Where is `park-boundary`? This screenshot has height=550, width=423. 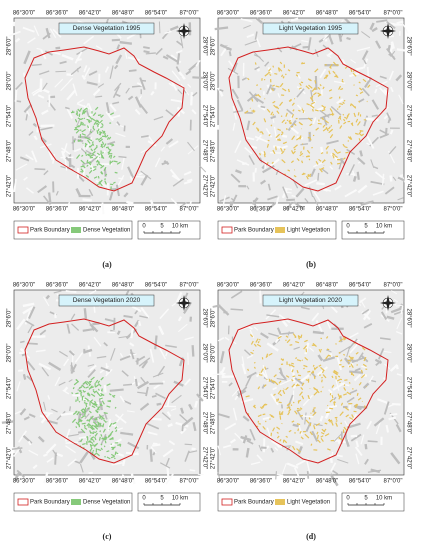 park-boundary is located at coordinates (104, 119).